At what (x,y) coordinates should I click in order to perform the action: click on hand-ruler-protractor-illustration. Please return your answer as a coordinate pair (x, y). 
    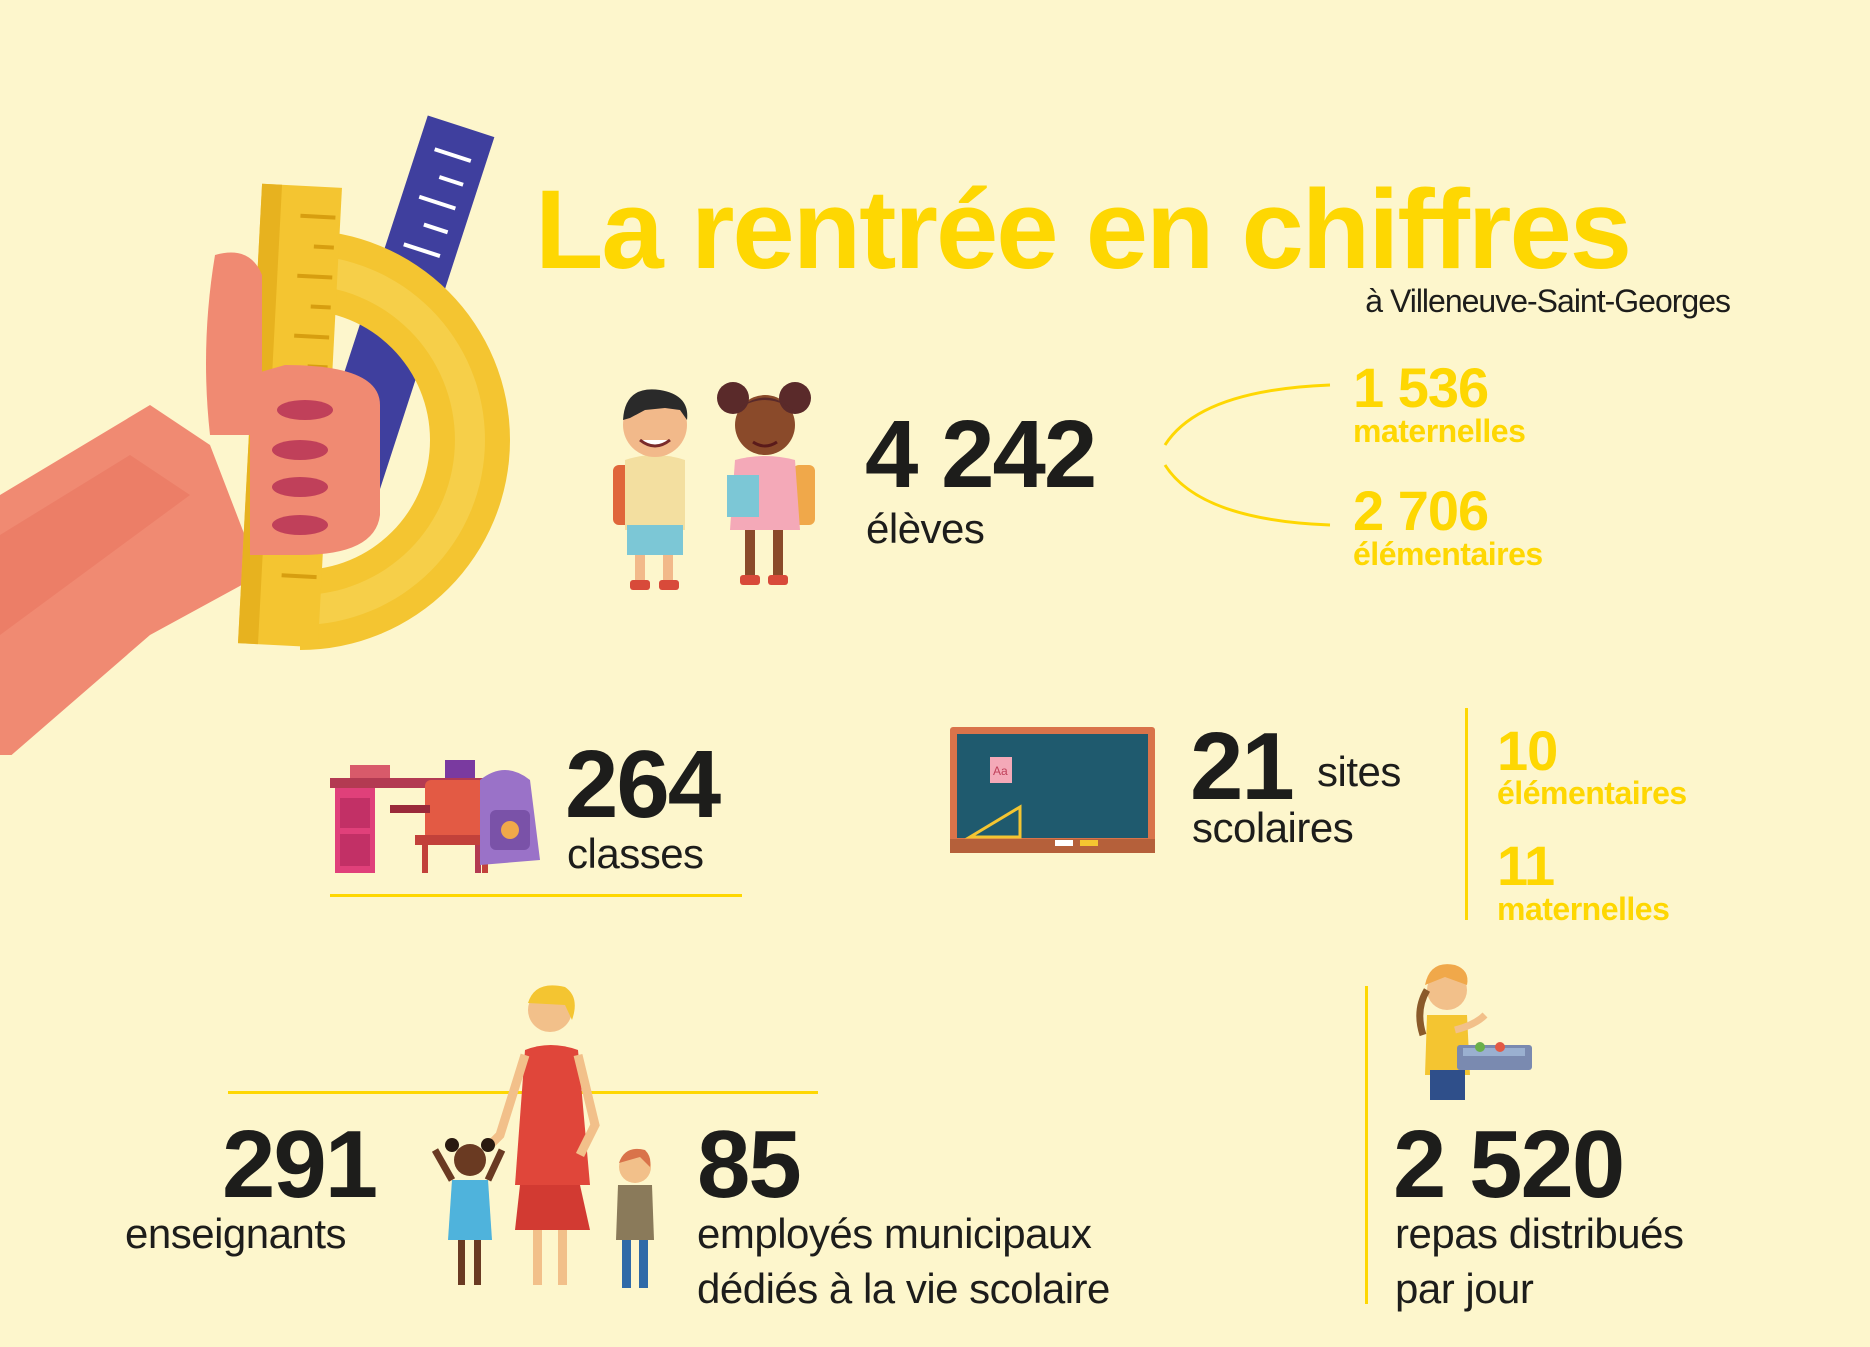
    Looking at the image, I should click on (260, 435).